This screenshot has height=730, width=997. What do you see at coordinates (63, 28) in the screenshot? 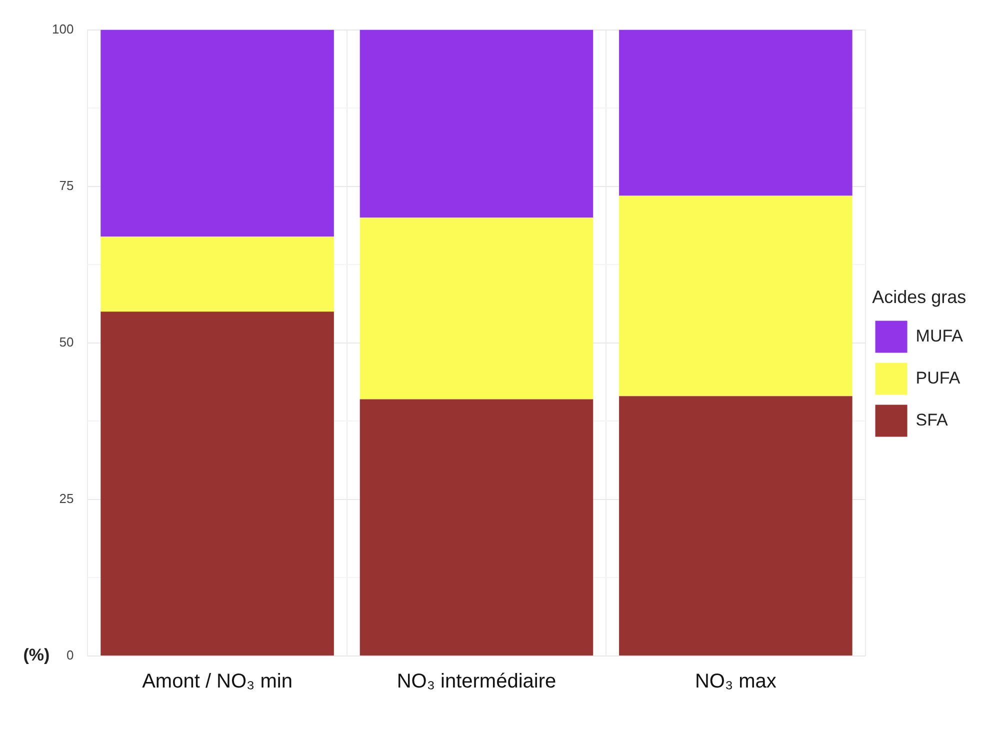
I see `y-tick-label: 100` at bounding box center [63, 28].